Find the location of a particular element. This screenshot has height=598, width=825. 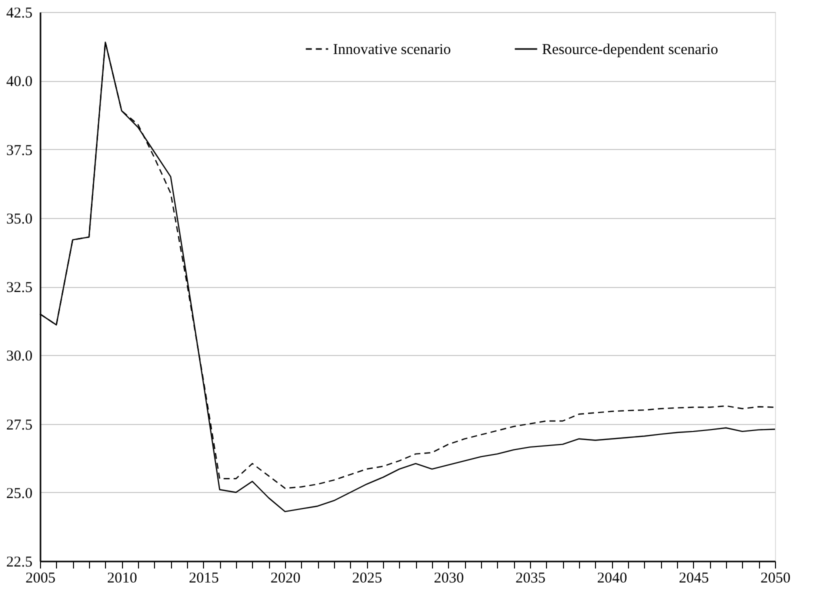

x-tick-label: 2050 is located at coordinates (775, 578).